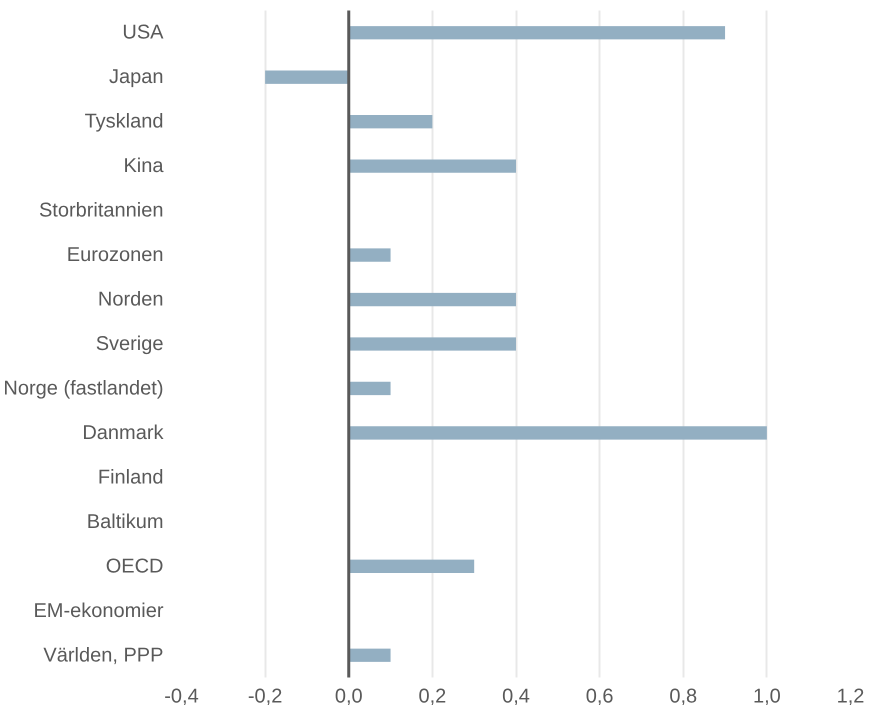 The image size is (875, 711). What do you see at coordinates (83, 388) in the screenshot?
I see `y-tick-label: Norge (fastlandet)` at bounding box center [83, 388].